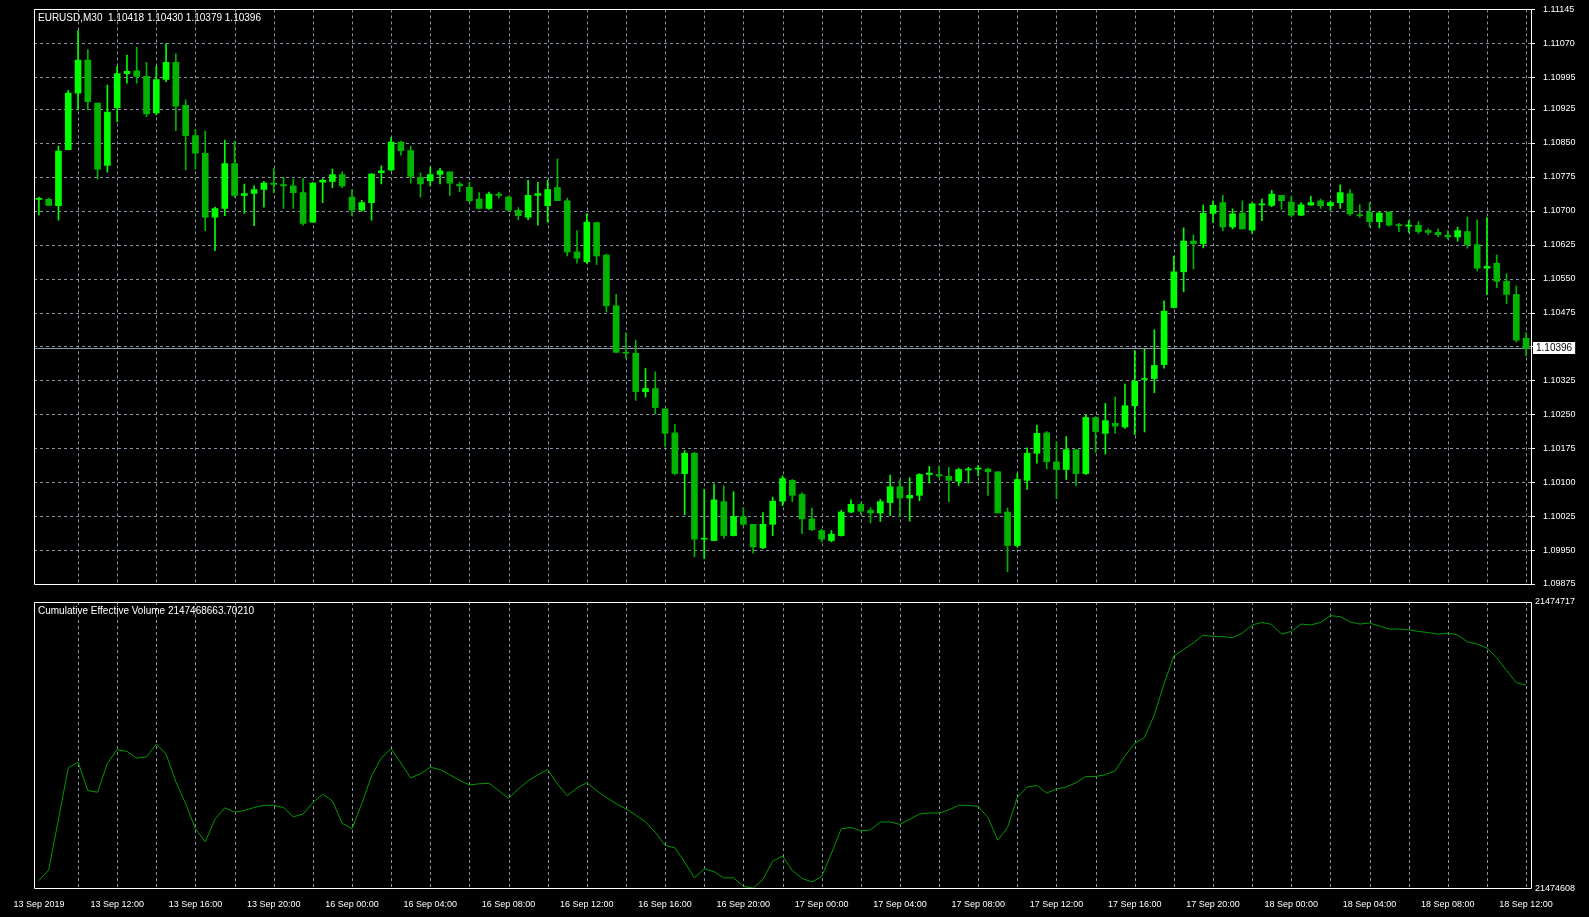 The height and width of the screenshot is (917, 1589). I want to click on x-tick-label: 16 Sep 00:00, so click(352, 904).